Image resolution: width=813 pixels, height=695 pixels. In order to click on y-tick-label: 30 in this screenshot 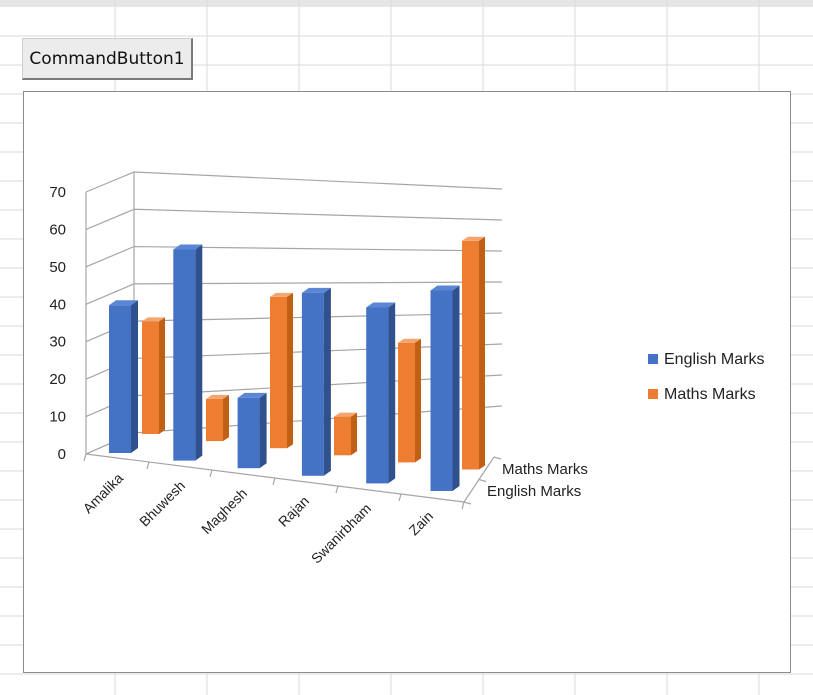, I will do `click(57, 342)`.